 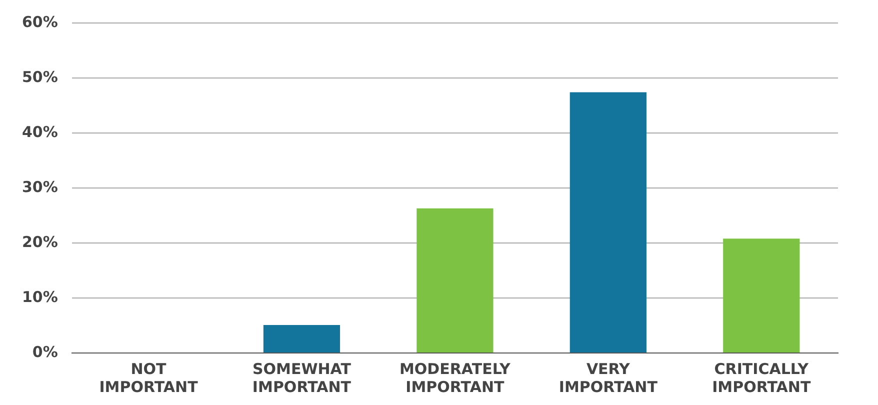 I want to click on y-tick-label: 10%, so click(x=40, y=297).